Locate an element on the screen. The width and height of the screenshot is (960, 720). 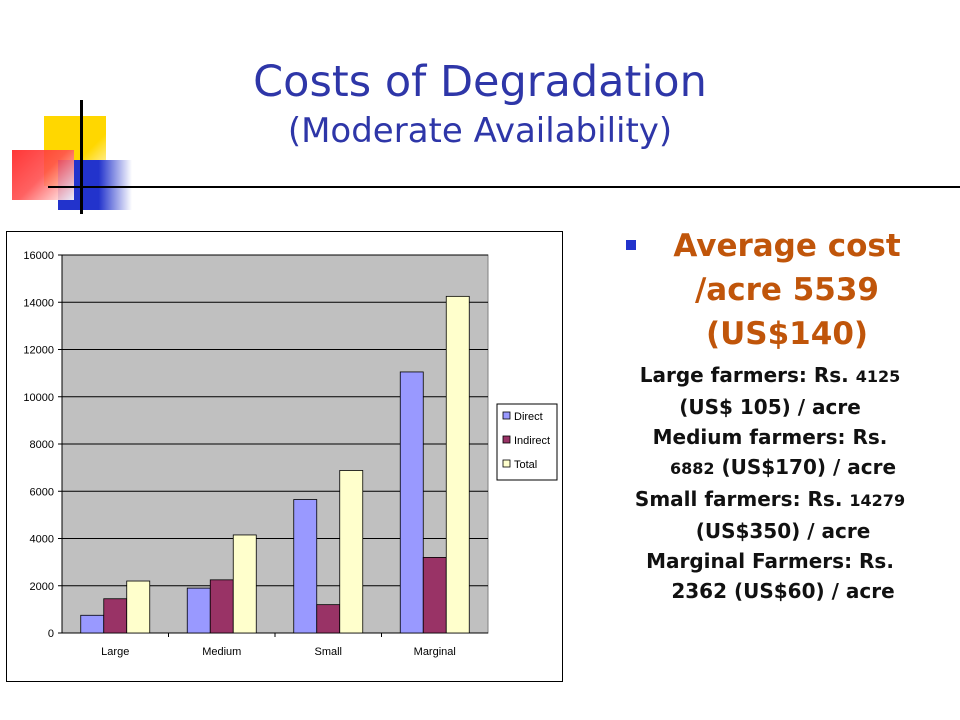
bar-total-large is located at coordinates (138, 607).